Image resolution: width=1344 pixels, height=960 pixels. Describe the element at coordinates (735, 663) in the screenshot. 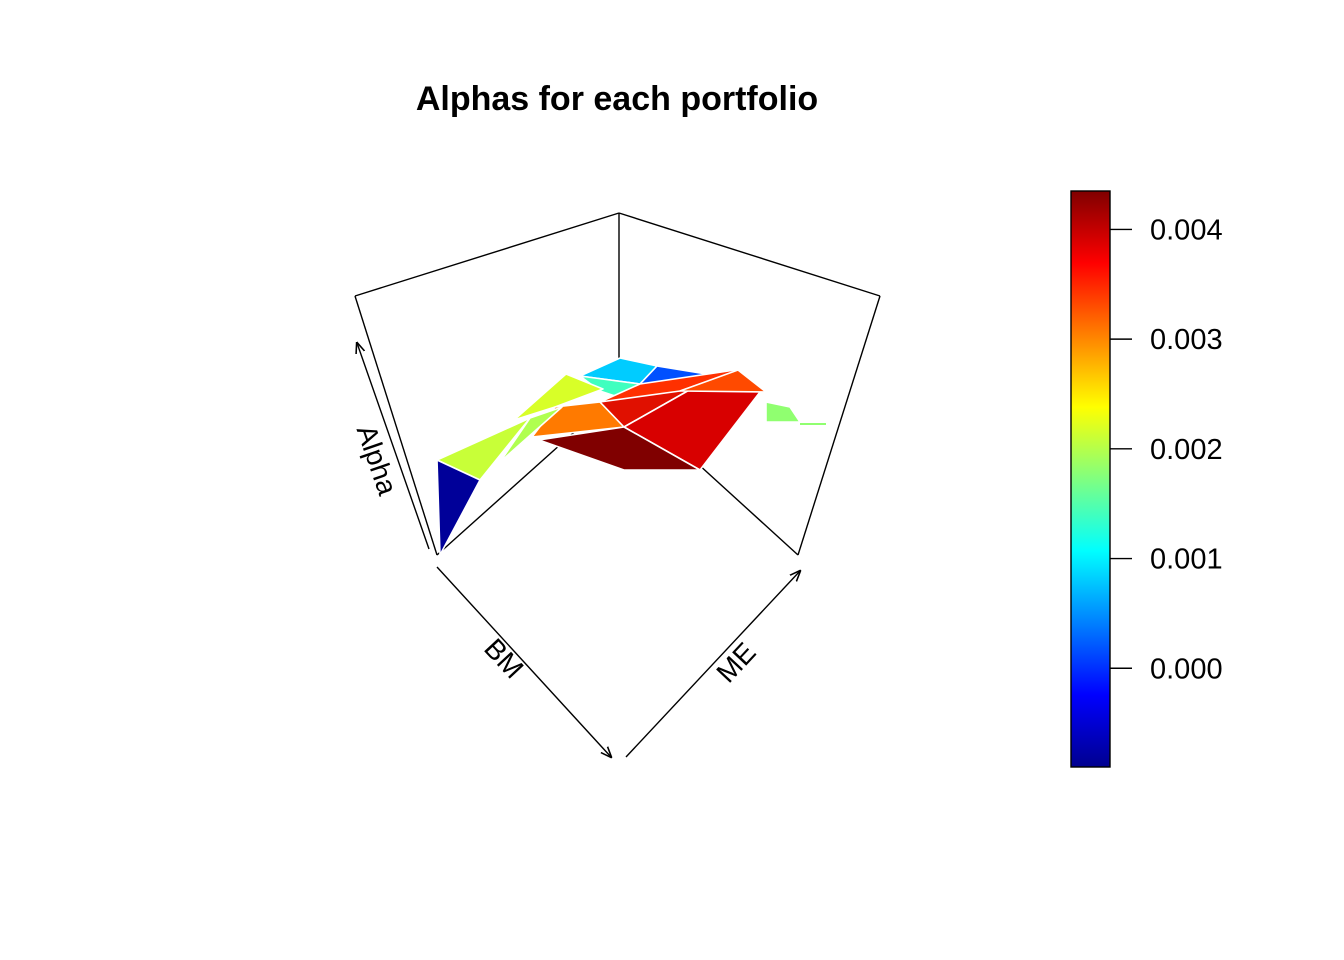

I see `y-axis-label: ME` at that location.